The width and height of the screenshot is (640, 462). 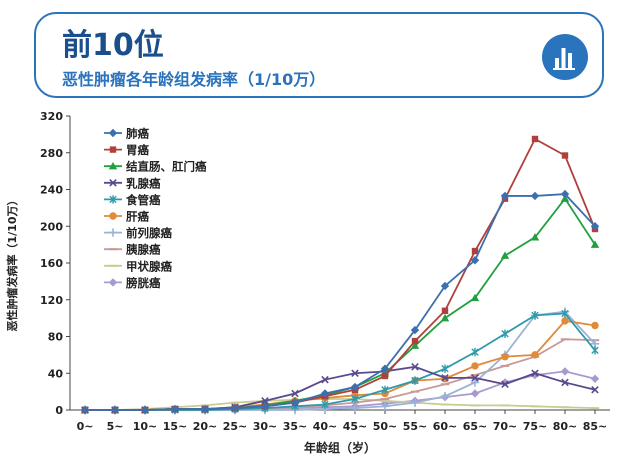 I want to click on legend-label: 胃癌, so click(x=137, y=150).